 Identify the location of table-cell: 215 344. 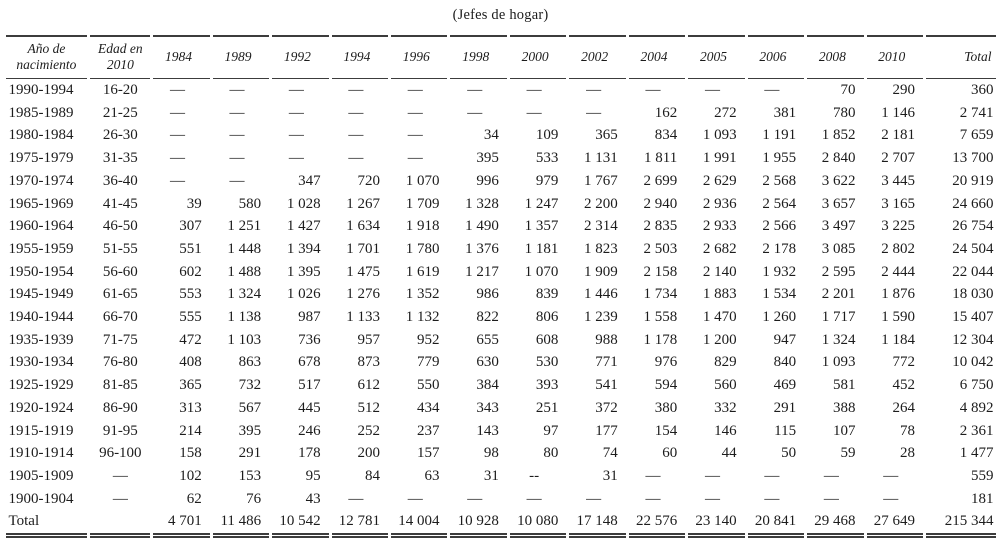
(960, 524).